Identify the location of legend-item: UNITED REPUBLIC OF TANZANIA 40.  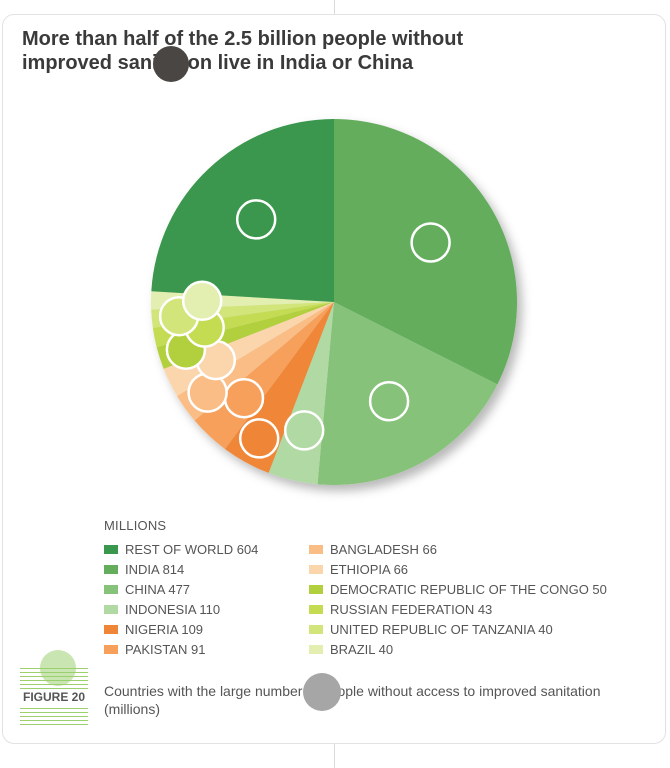
(469, 629).